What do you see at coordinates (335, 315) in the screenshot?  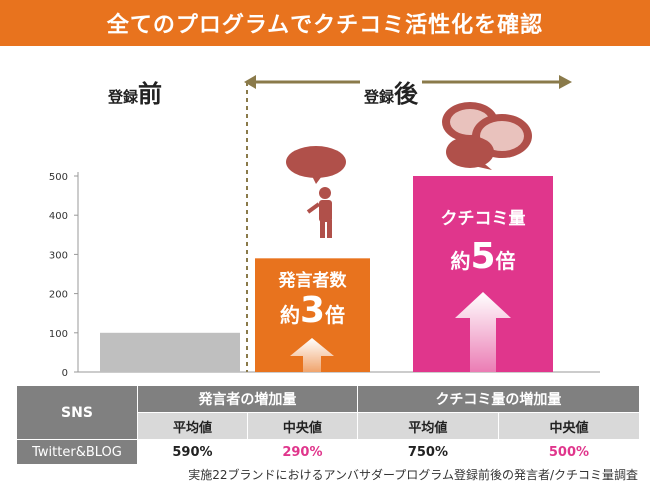 I see `orange-mult-suffix: 倍` at bounding box center [335, 315].